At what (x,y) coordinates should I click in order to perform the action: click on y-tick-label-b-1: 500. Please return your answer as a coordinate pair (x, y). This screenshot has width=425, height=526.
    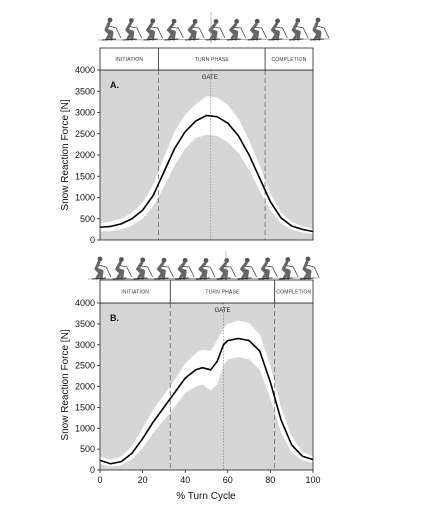
    Looking at the image, I should click on (87, 449).